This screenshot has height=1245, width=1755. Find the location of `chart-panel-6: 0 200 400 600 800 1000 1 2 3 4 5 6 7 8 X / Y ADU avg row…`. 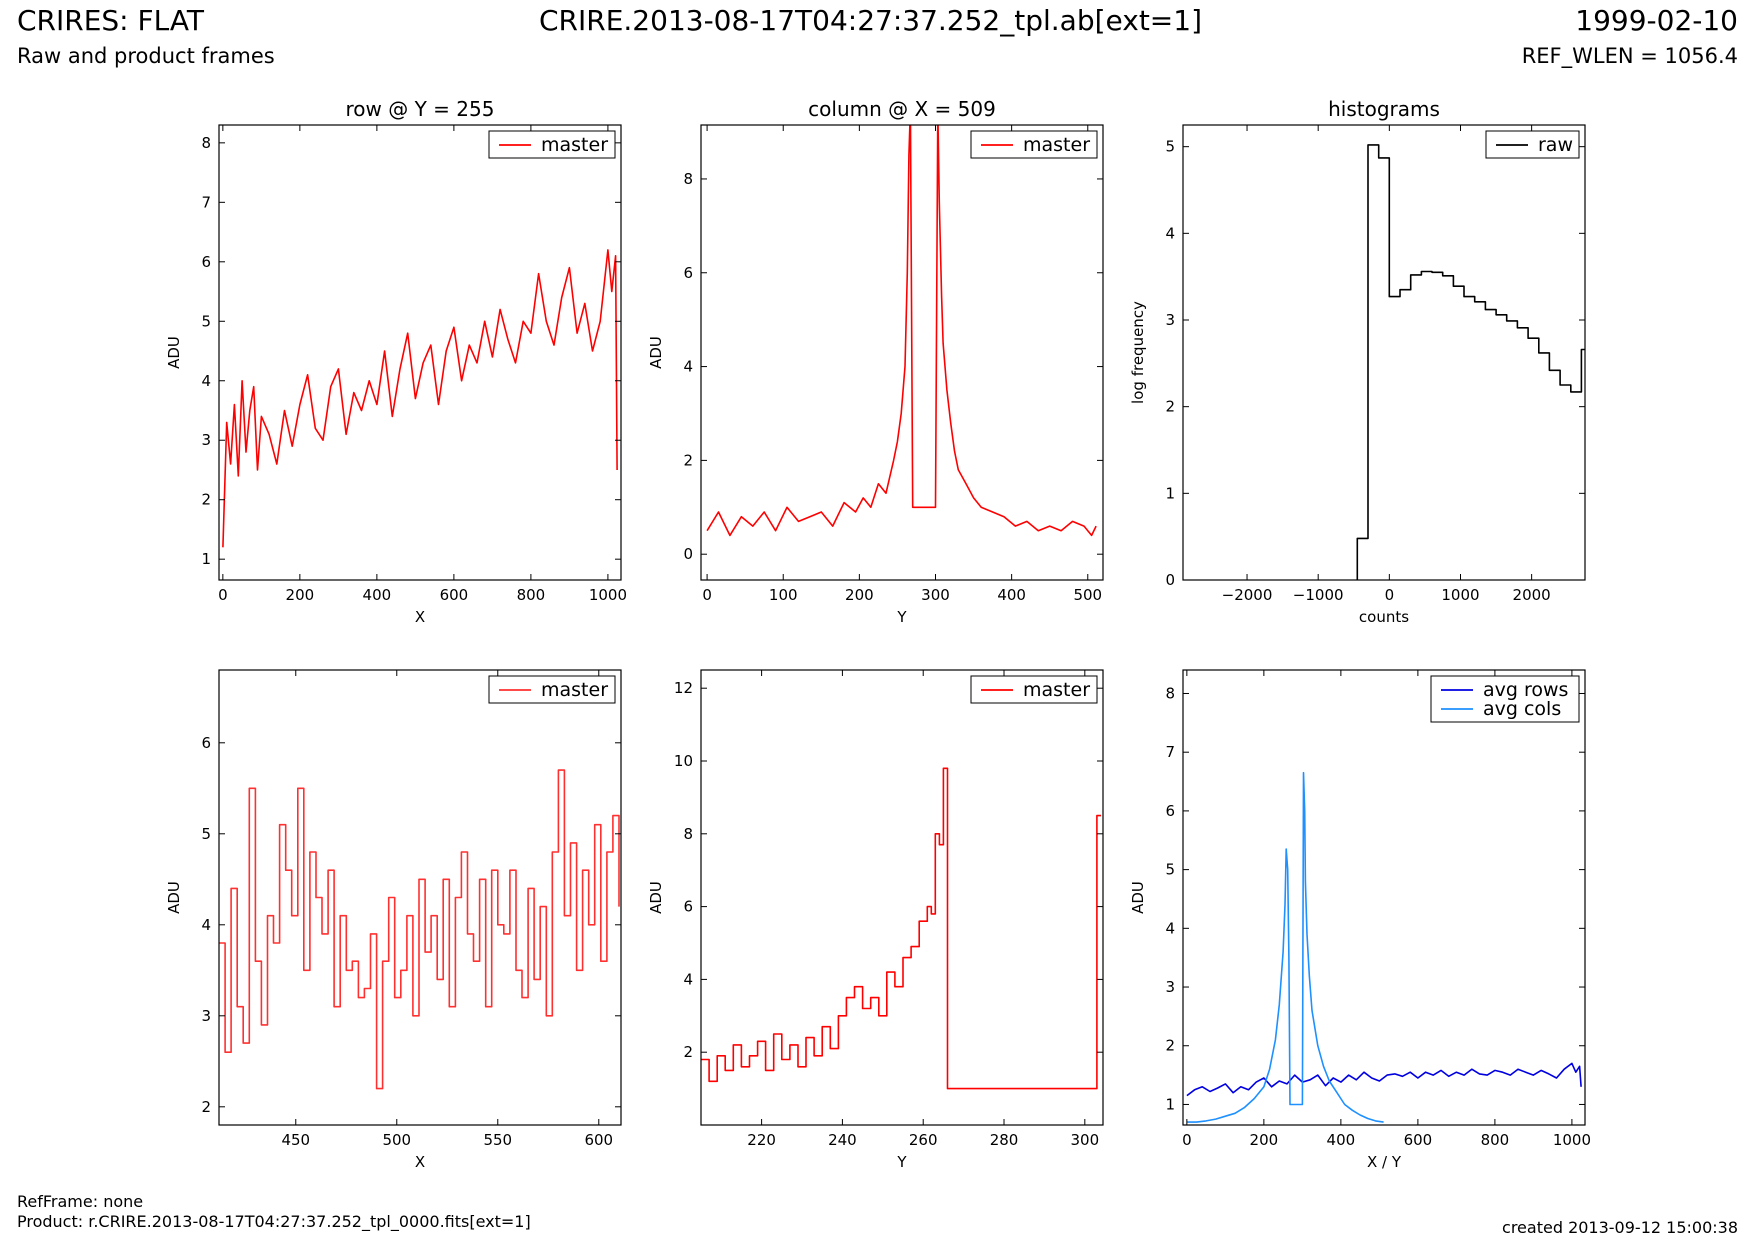

chart-panel-6: 0 200 400 600 800 1000 1 2 3 4 5 6 7 8 X / Y ADU avg row… is located at coordinates (1360, 920).